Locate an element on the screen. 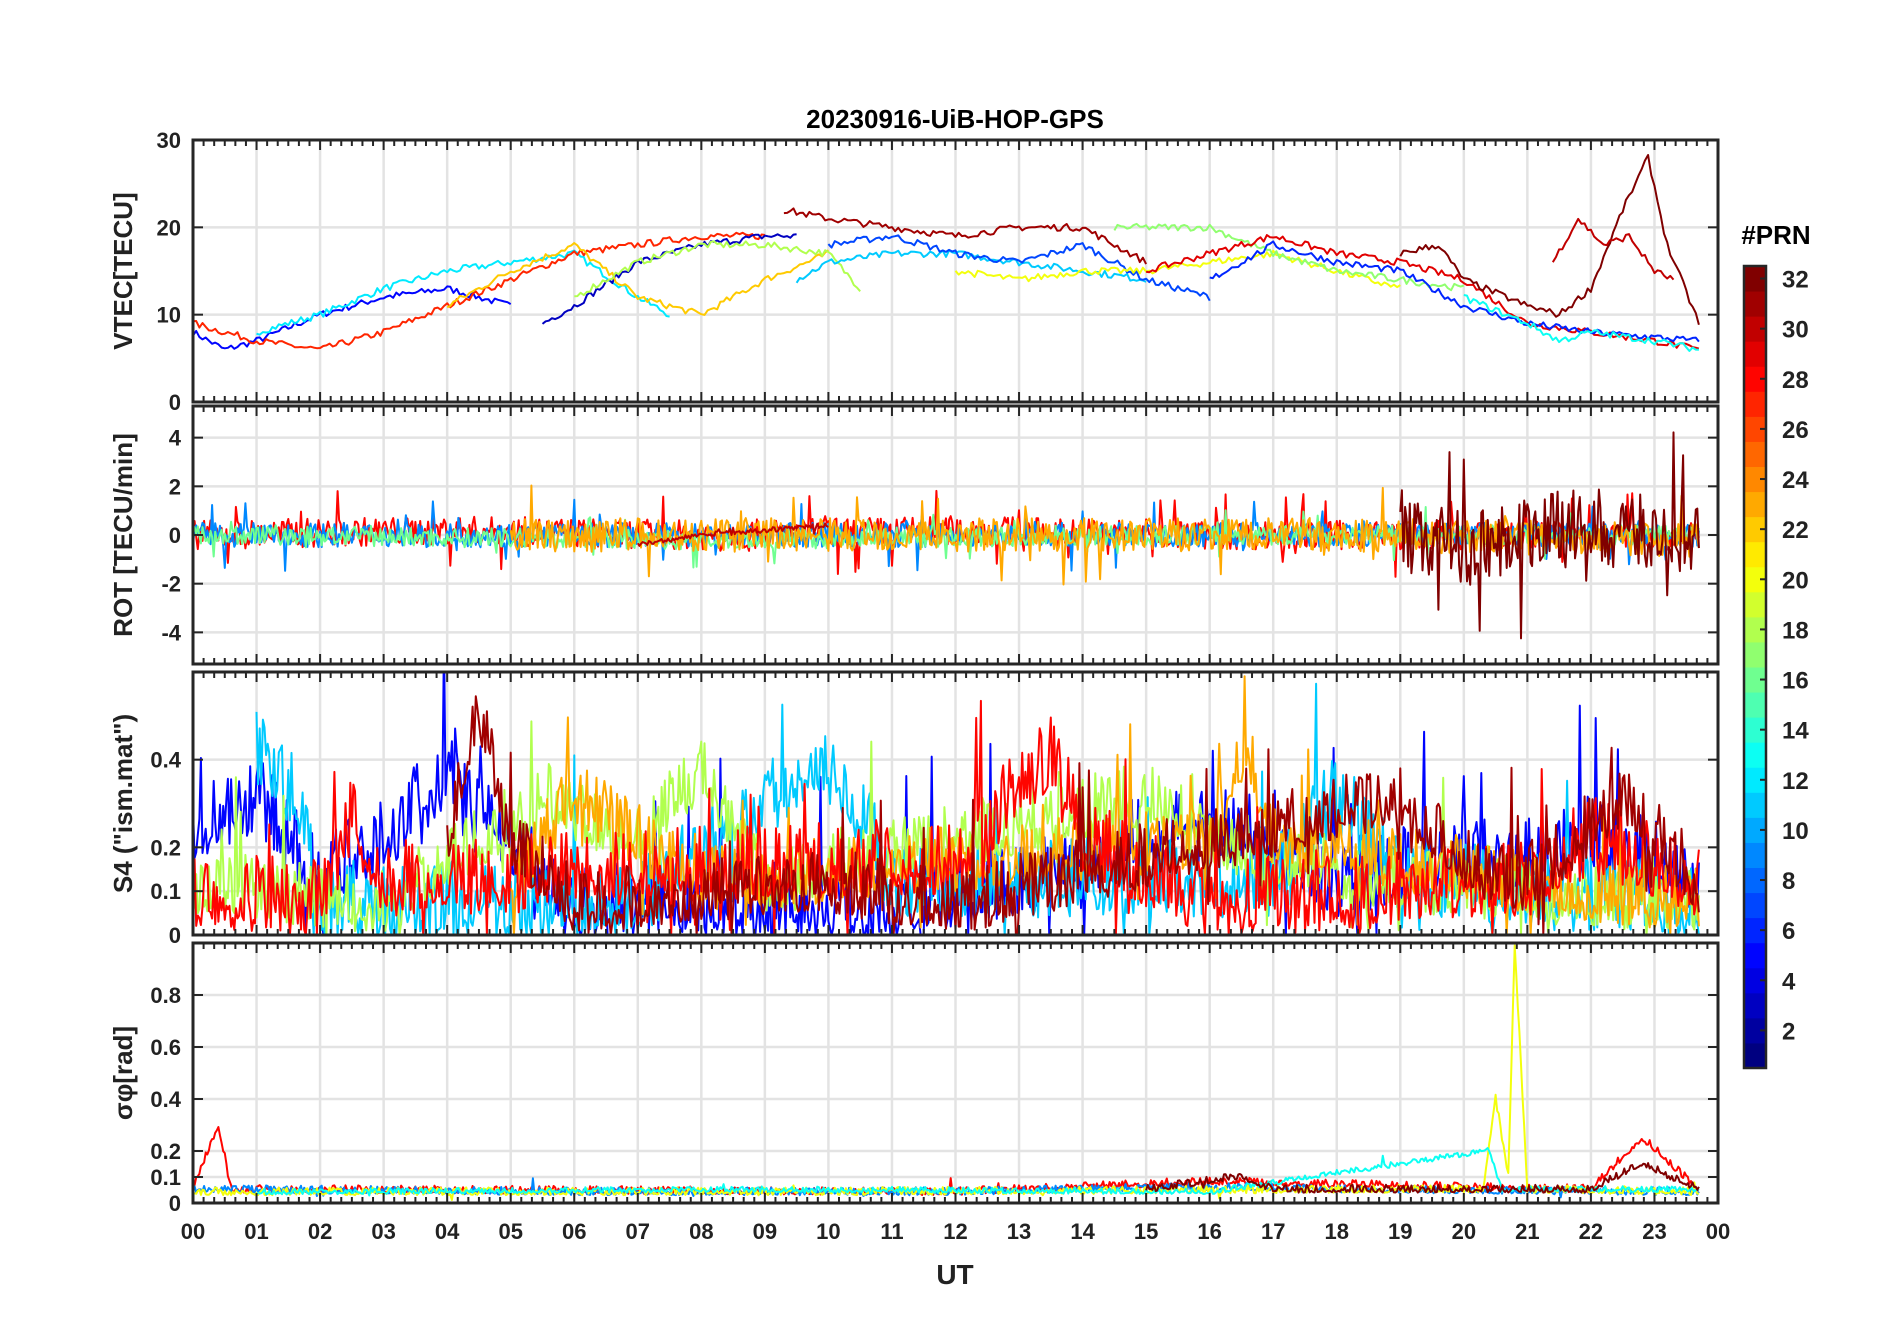 The width and height of the screenshot is (1902, 1330). y-tick-label: -2 is located at coordinates (171, 584).